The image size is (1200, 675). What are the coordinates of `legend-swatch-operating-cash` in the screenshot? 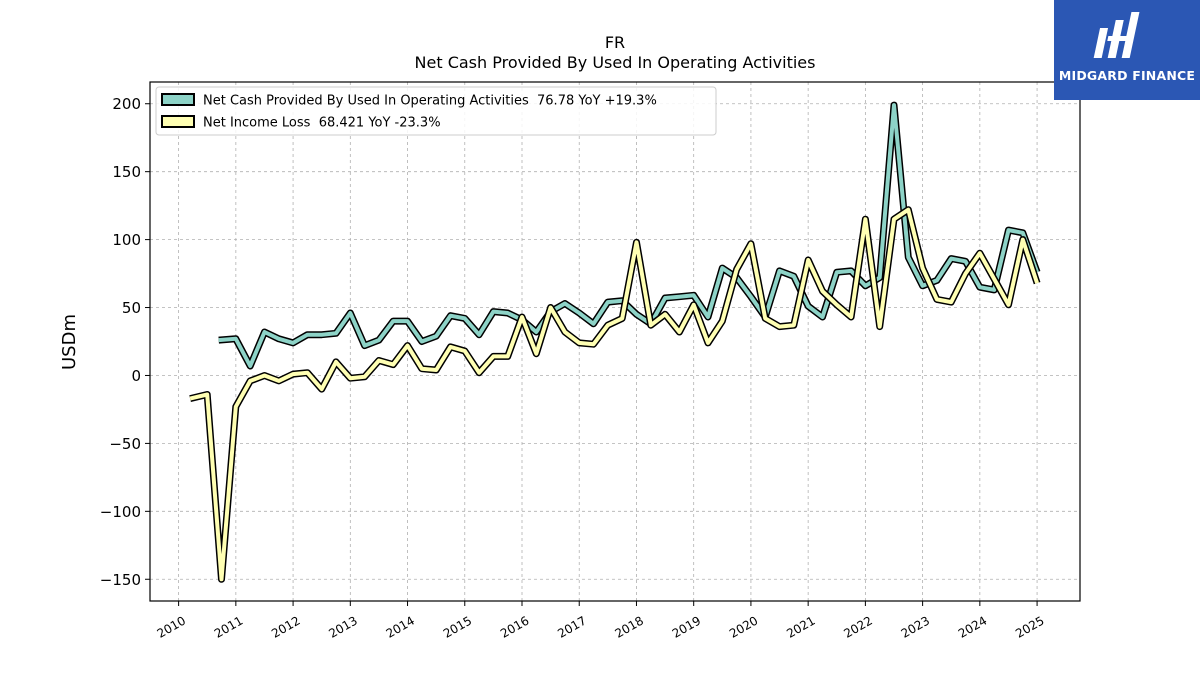 It's located at (178, 99).